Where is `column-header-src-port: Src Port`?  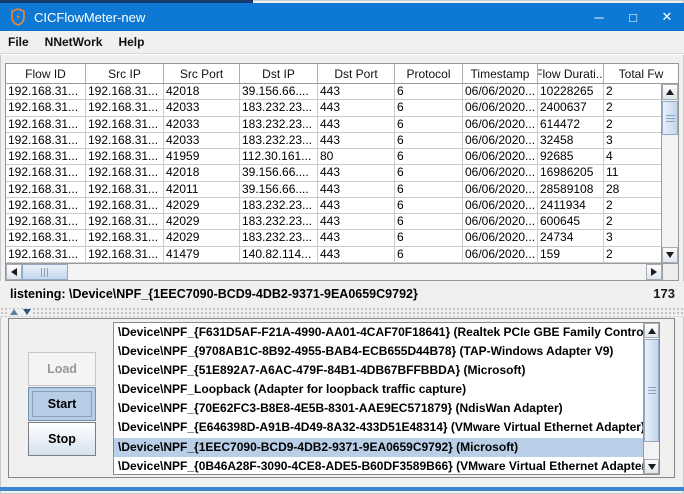
column-header-src-port: Src Port is located at coordinates (202, 73).